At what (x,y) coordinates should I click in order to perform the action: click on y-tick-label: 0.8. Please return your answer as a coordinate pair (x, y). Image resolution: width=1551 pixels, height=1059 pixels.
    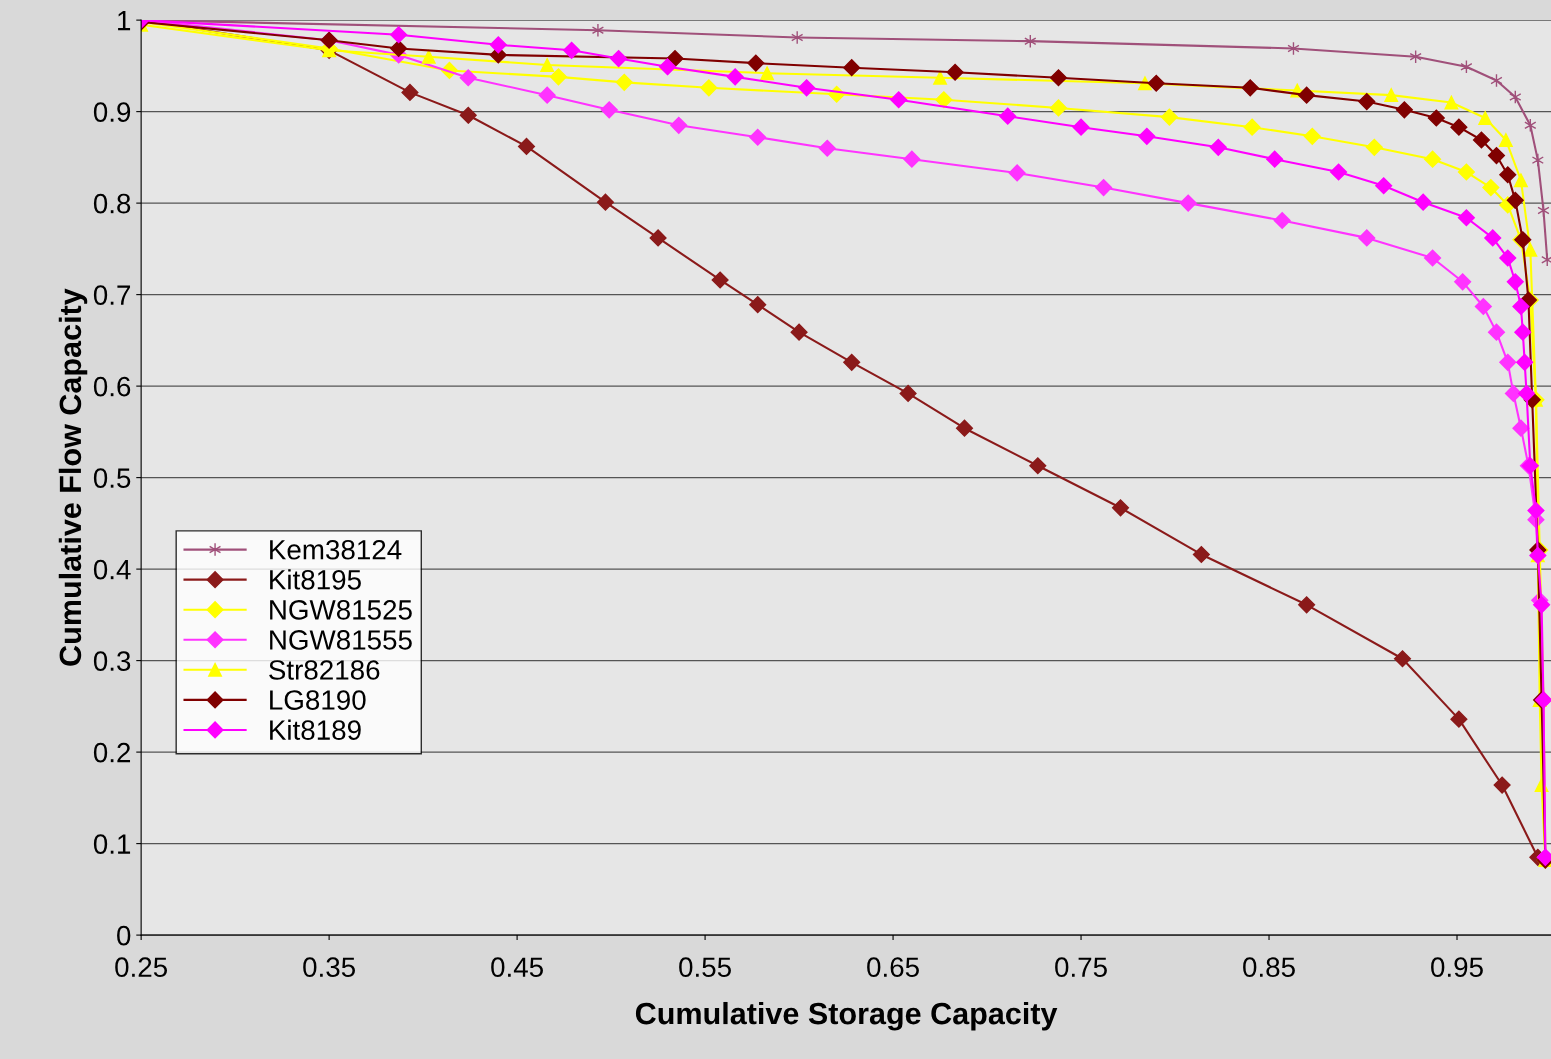
    Looking at the image, I should click on (112, 203).